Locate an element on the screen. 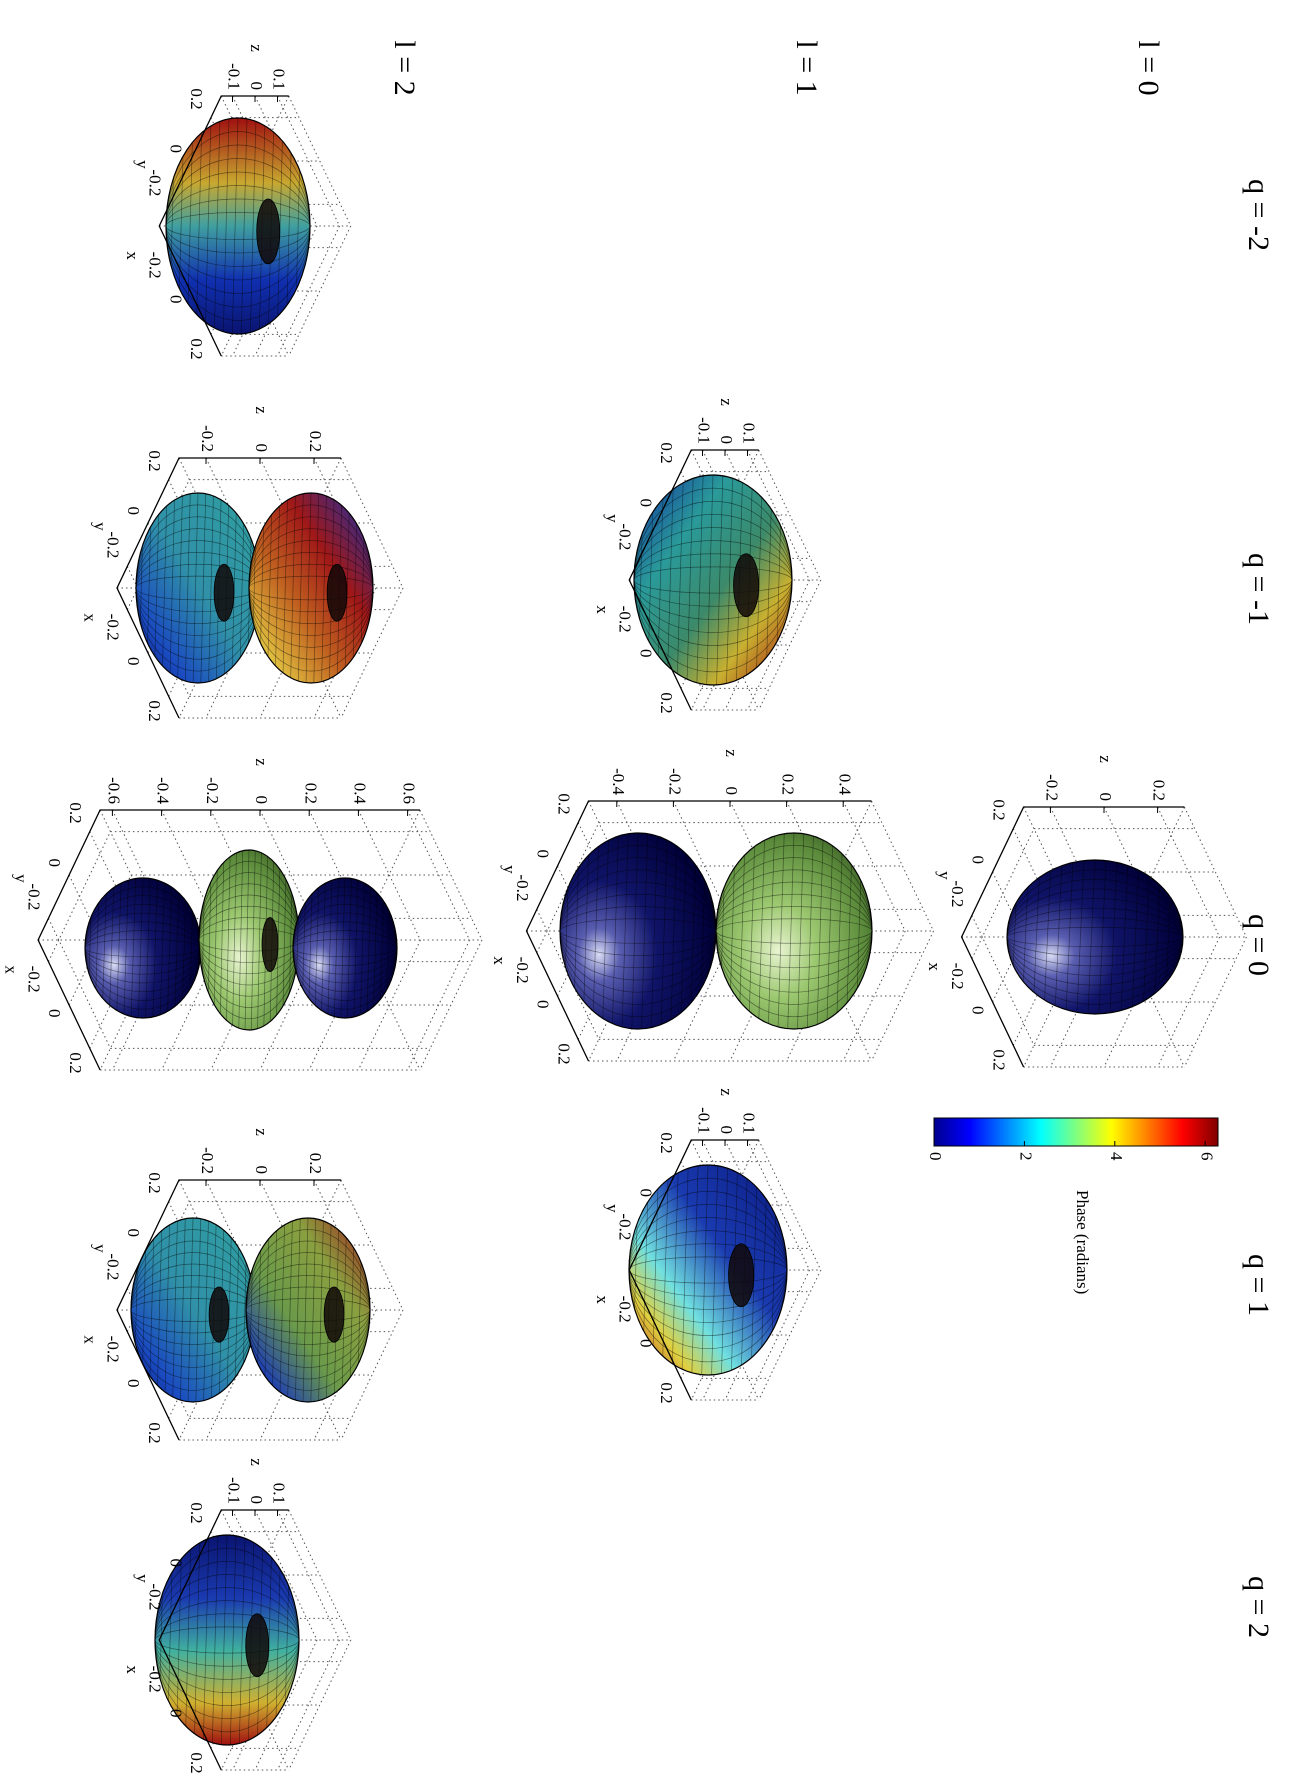  colorbar-label: Phase (radians) is located at coordinates (1082, 1242).